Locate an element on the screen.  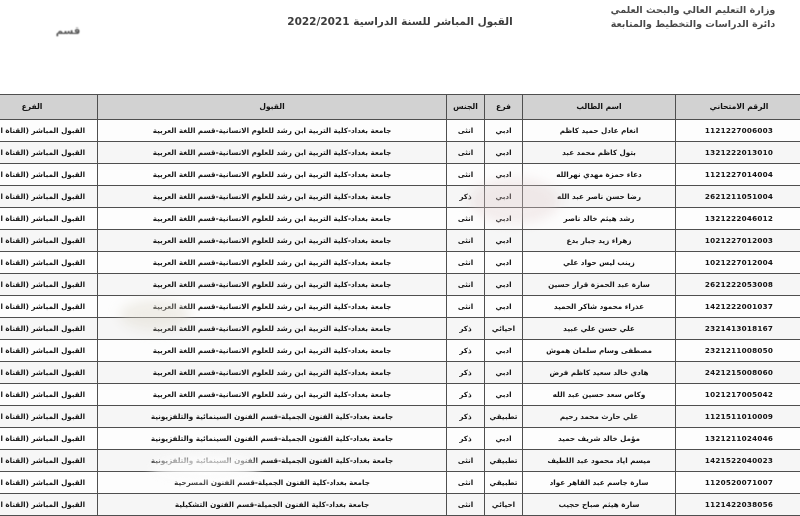
column-header-acceptance: القبول is located at coordinates (272, 107).